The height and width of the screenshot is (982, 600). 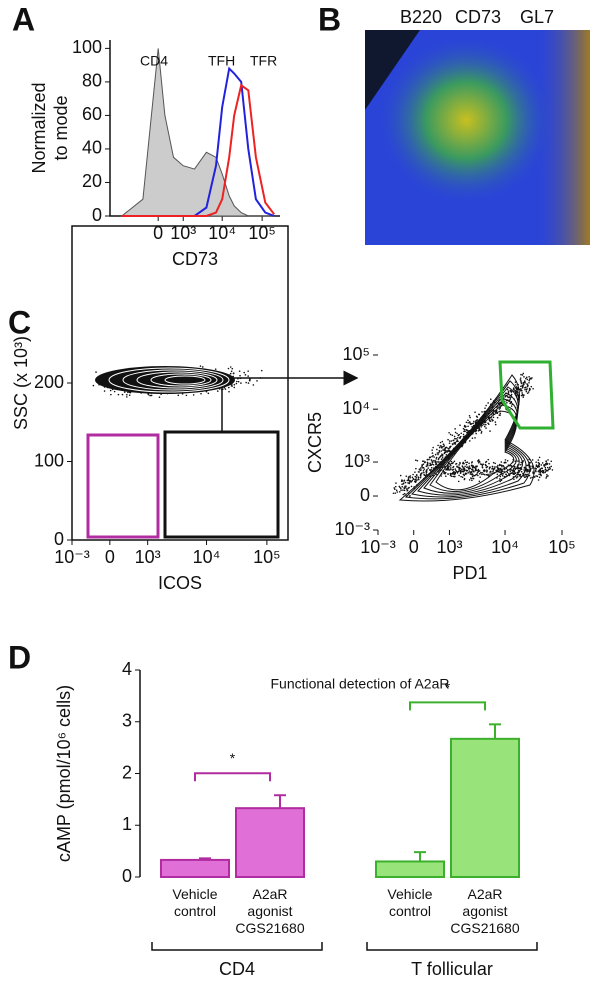 I want to click on text-line: CGS21680, so click(x=269, y=928).